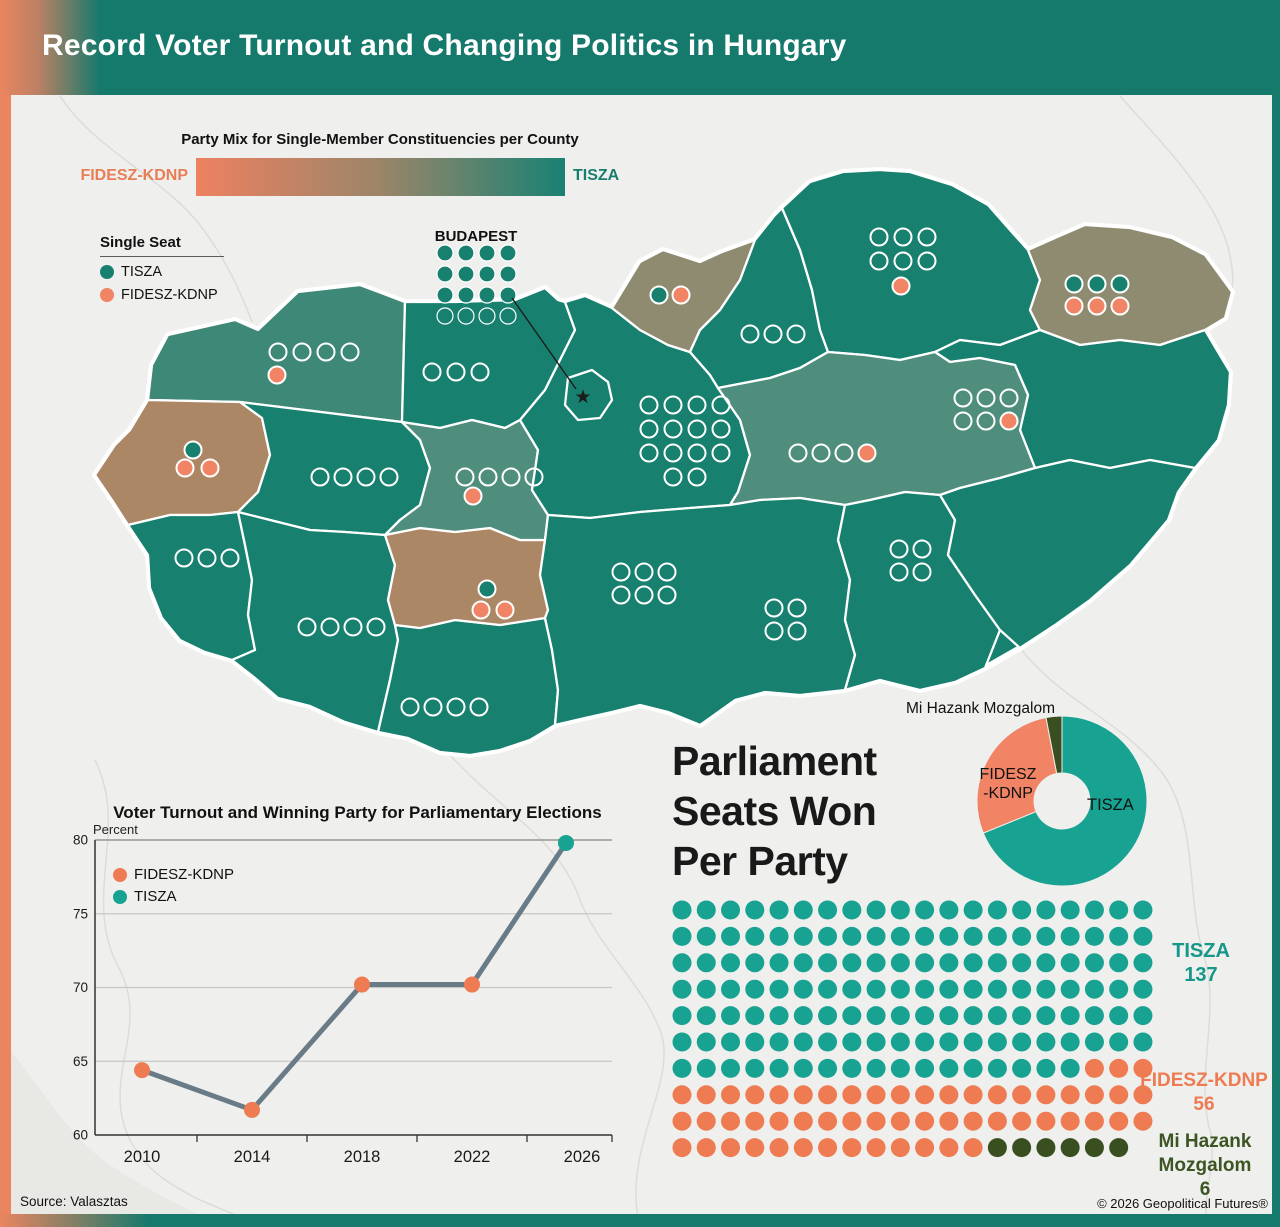 This screenshot has width=1280, height=1227. I want to click on legend-label: FIDESZ-KDNP, so click(184, 874).